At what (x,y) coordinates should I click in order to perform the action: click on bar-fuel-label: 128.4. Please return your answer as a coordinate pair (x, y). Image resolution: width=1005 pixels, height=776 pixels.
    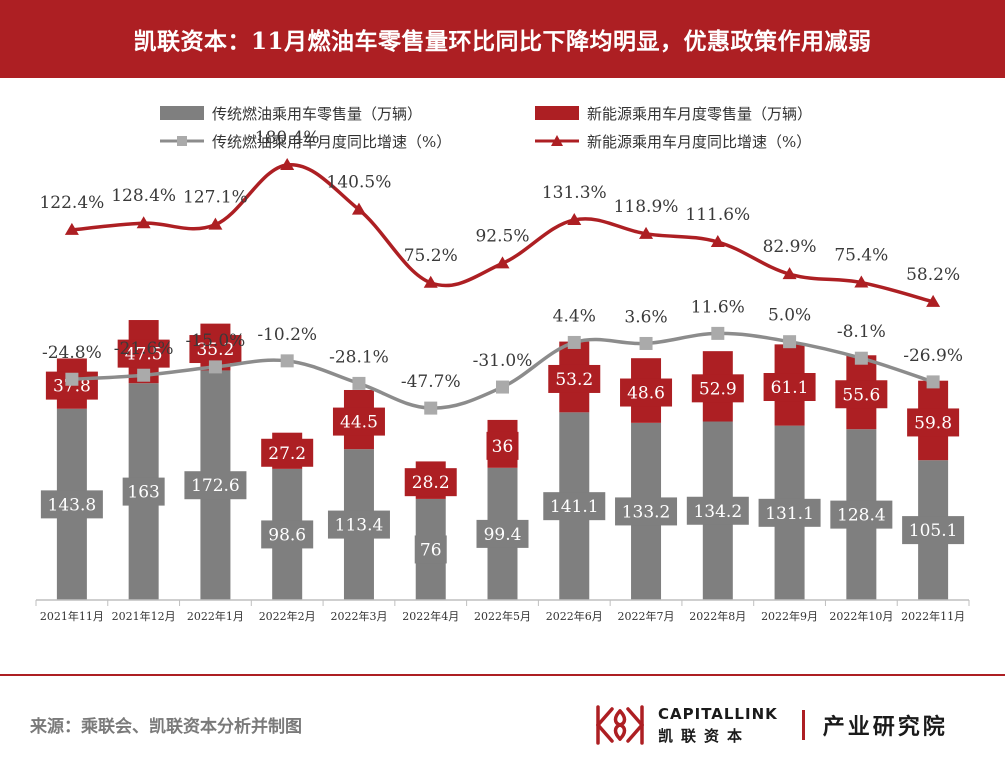
    Looking at the image, I should click on (861, 516).